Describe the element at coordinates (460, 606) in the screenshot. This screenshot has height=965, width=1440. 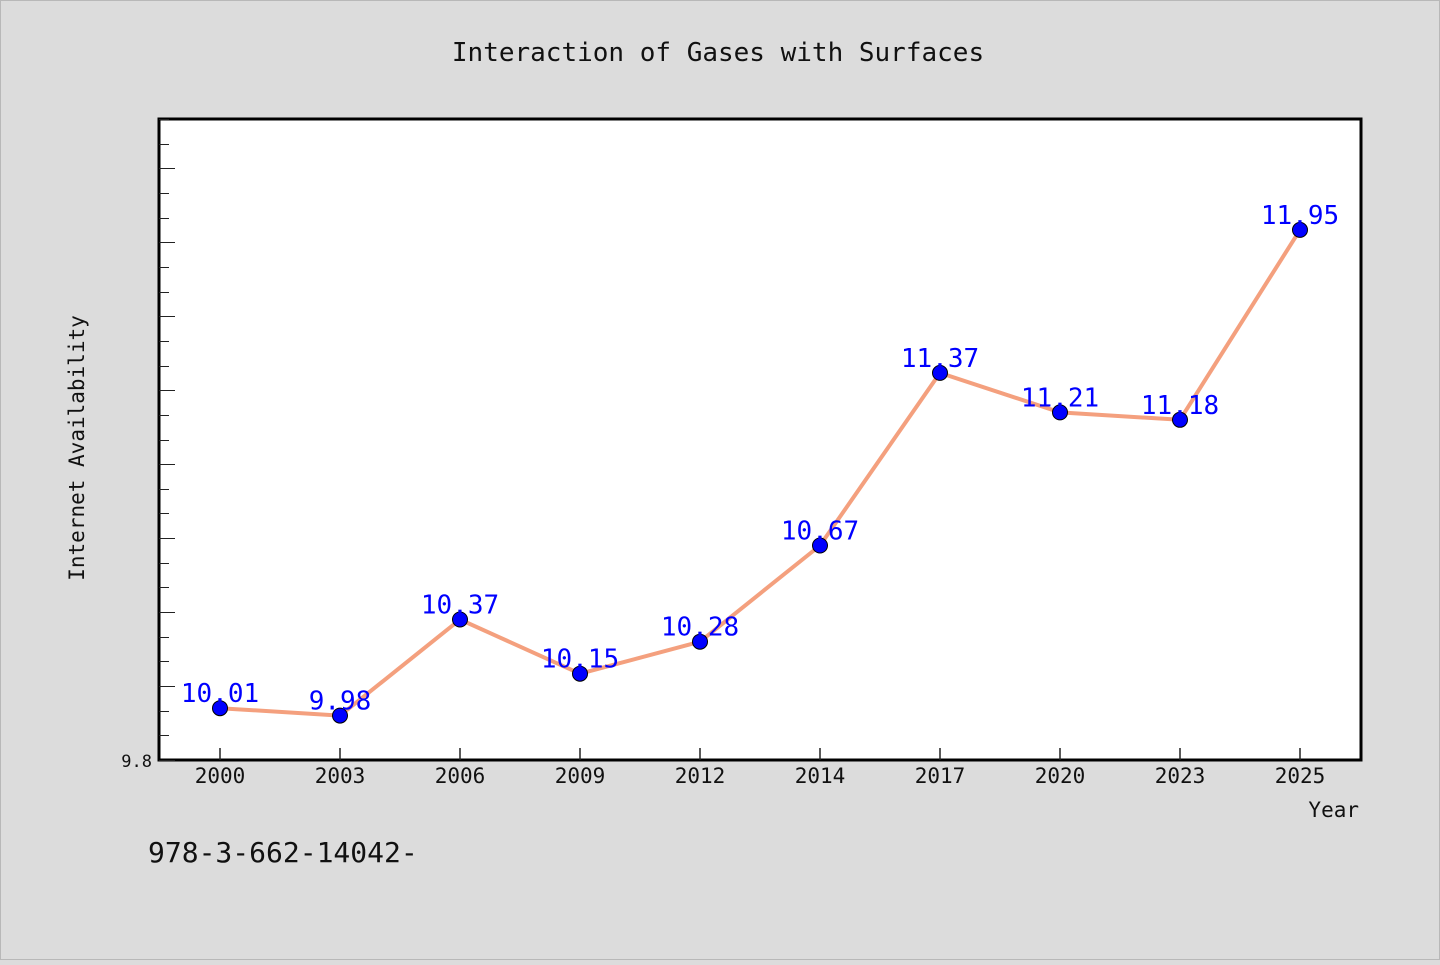
I see `data-label: 10.37` at that location.